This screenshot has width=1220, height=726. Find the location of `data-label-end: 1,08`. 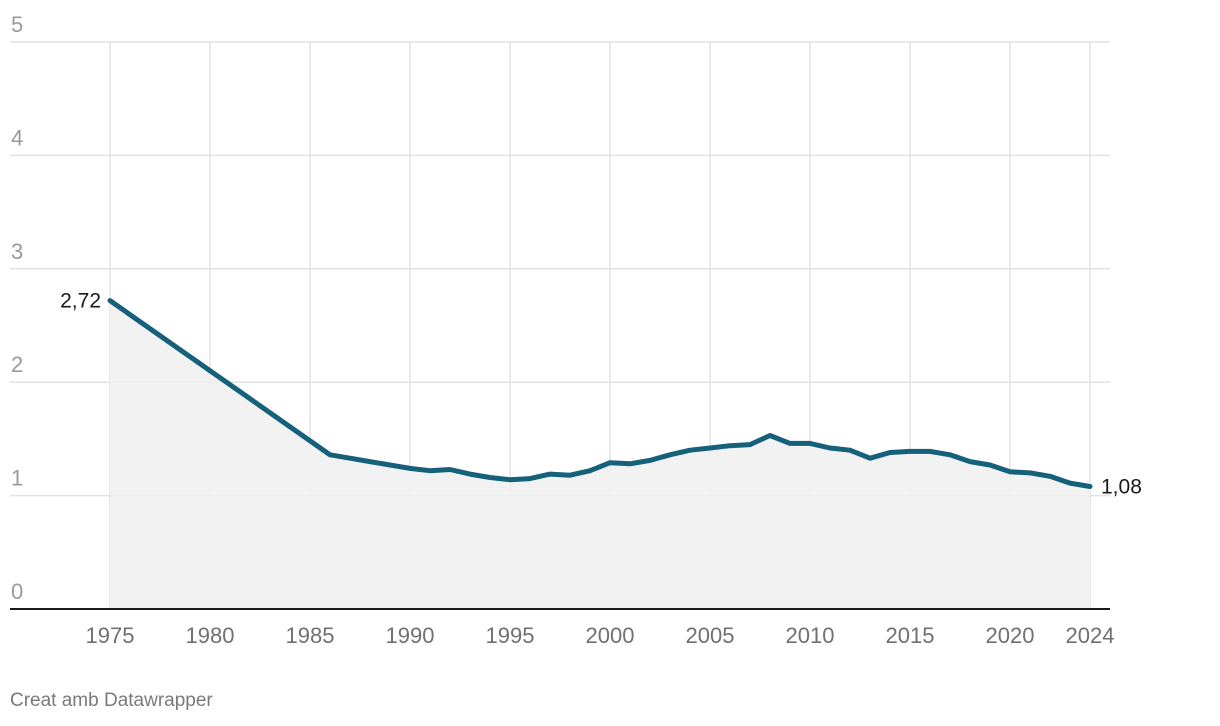

data-label-end: 1,08 is located at coordinates (1121, 487).